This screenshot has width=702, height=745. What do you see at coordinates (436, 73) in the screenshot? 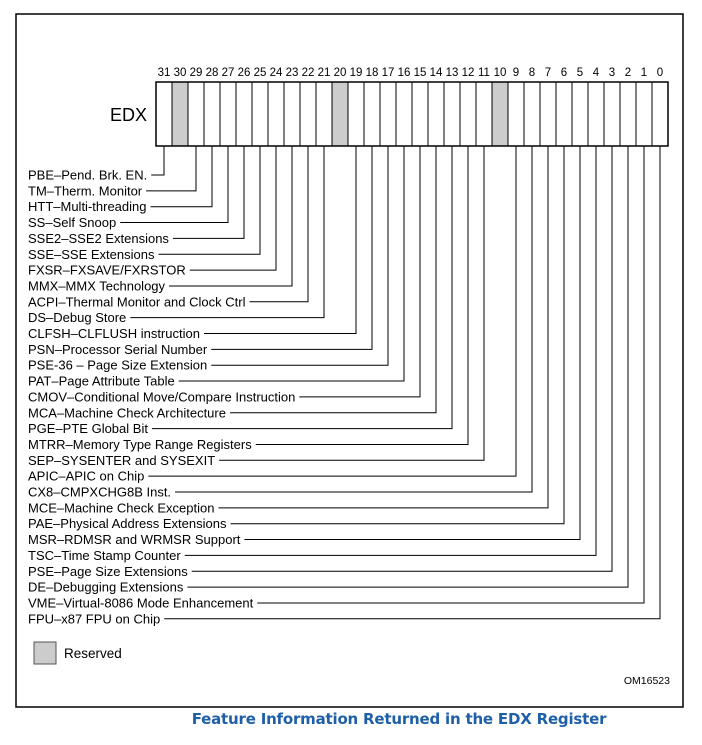
I see `bit-number: 14` at bounding box center [436, 73].